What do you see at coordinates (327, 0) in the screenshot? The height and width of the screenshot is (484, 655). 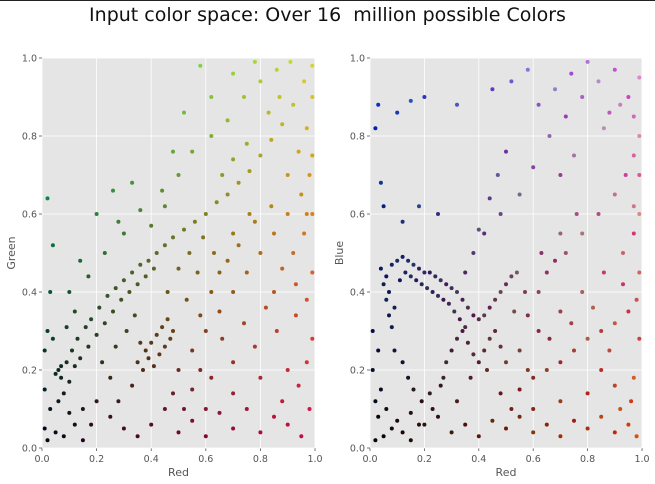 I see `top-border-line` at bounding box center [327, 0].